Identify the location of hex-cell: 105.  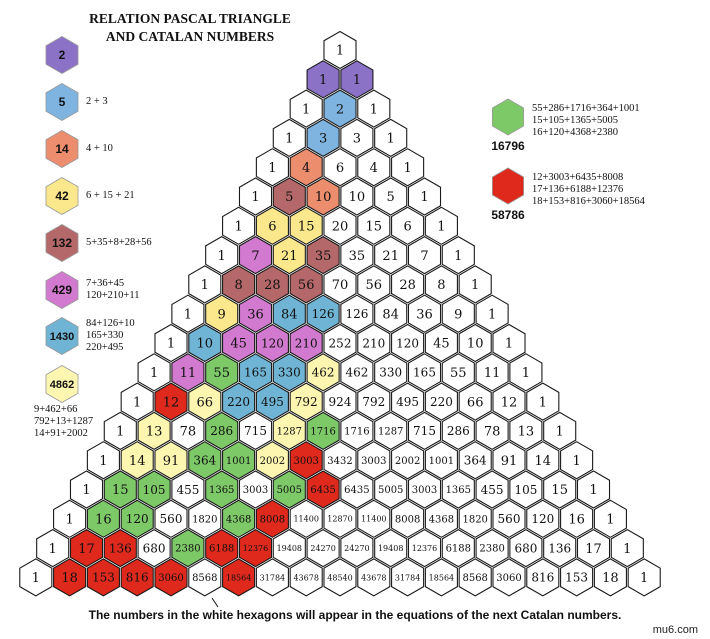
(526, 489).